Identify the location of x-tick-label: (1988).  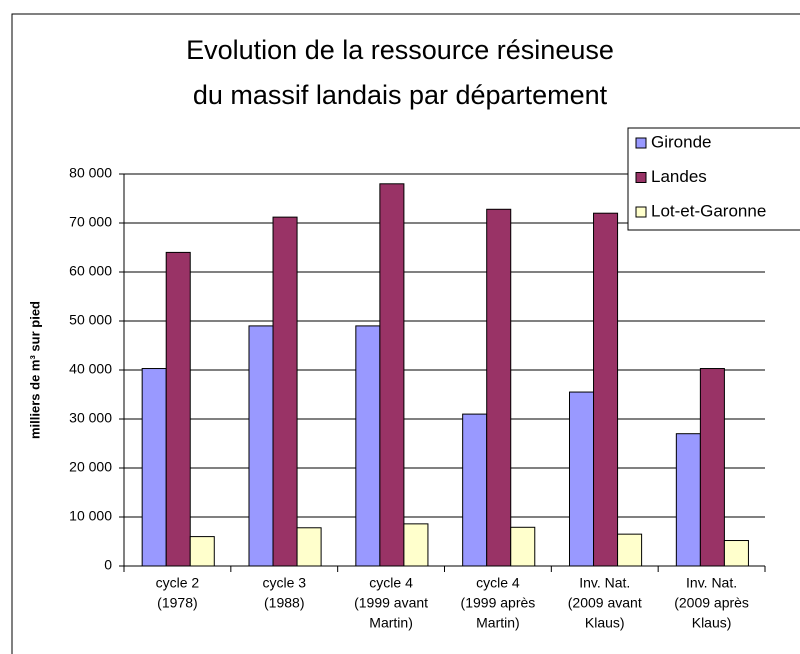
(284, 603).